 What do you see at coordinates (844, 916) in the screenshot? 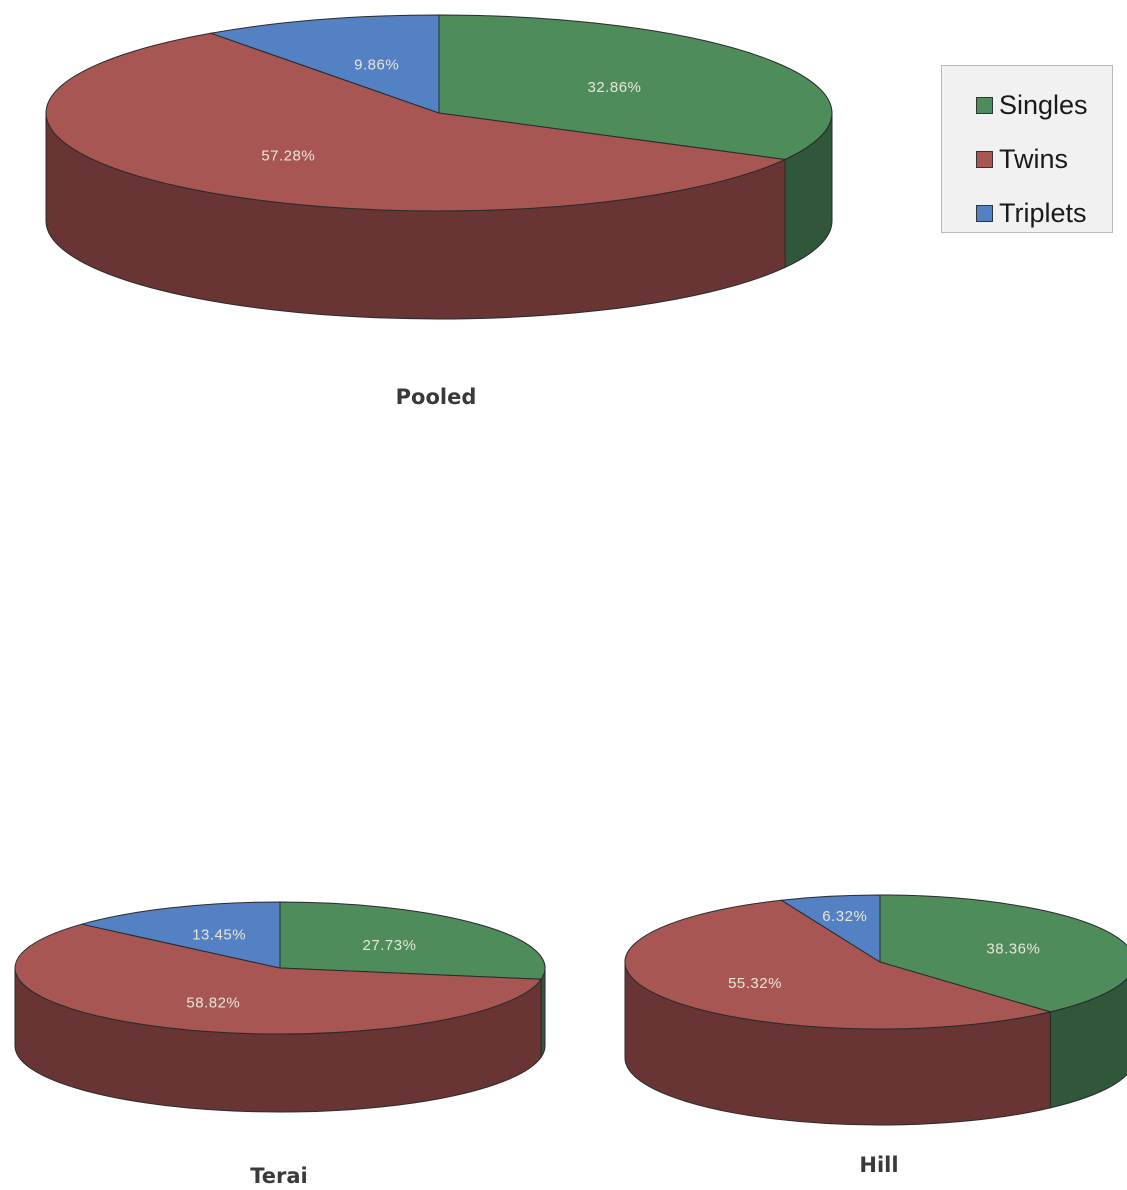
I see `slice-label-triplets: 6.32%` at bounding box center [844, 916].